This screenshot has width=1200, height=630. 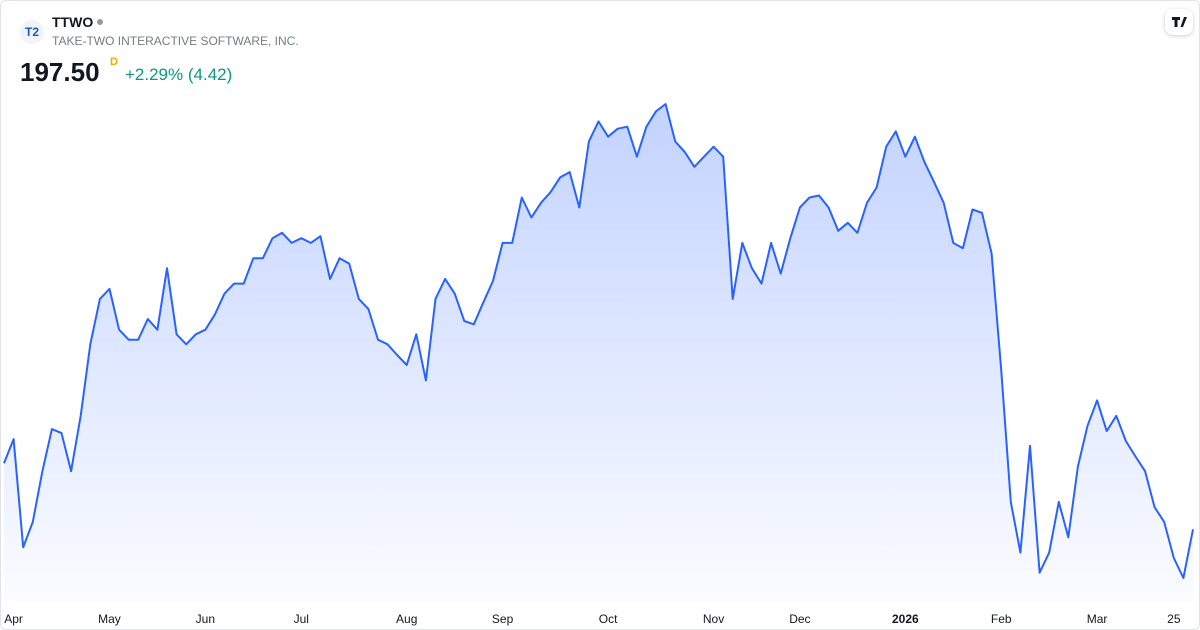 I want to click on x-tick-label: 2026, so click(x=905, y=619).